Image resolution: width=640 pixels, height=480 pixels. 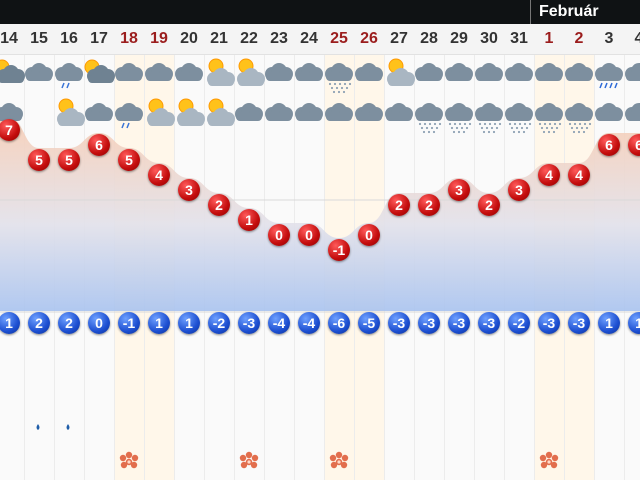 What do you see at coordinates (10, 130) in the screenshot?
I see `high-temp-badge: 7` at bounding box center [10, 130].